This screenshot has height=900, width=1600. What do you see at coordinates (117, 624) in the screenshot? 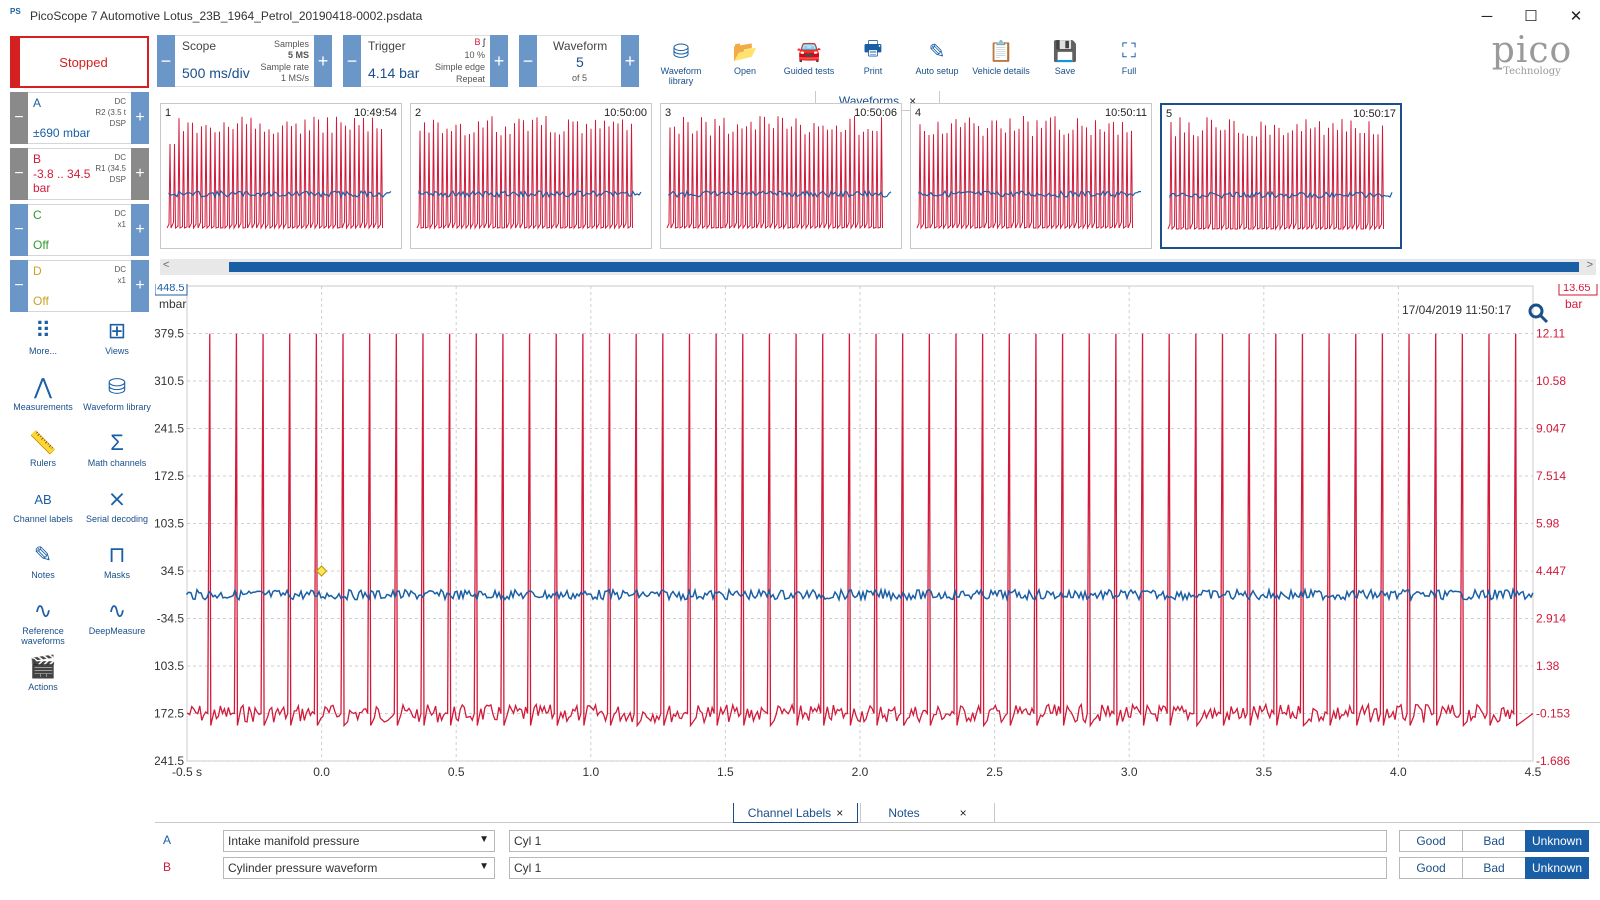
I see `deepmeasure-button: ∿ DeepMeasure` at bounding box center [117, 624].